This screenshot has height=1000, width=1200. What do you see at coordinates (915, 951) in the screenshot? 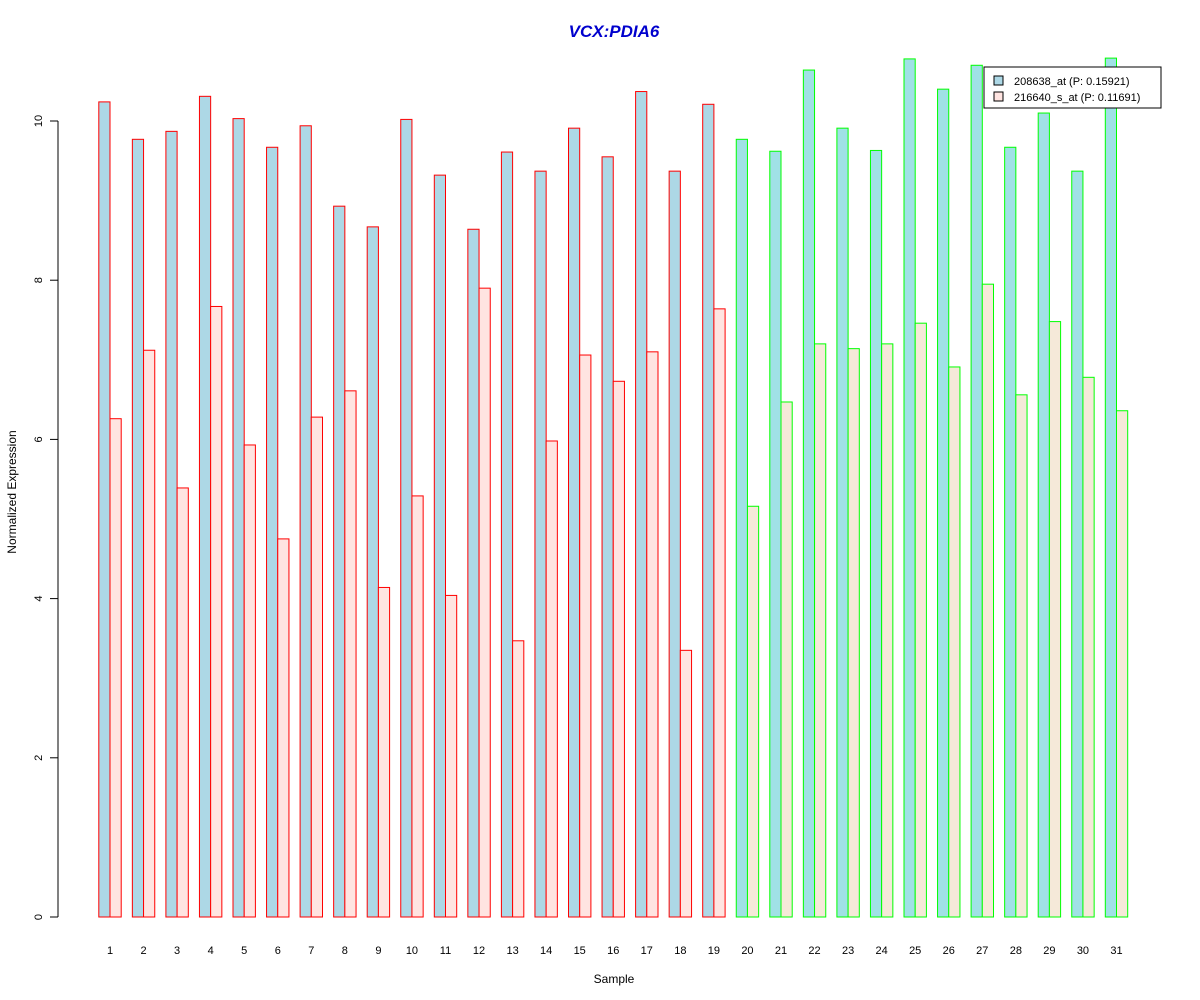
I see `x-tick-label-25: 25` at bounding box center [915, 951].